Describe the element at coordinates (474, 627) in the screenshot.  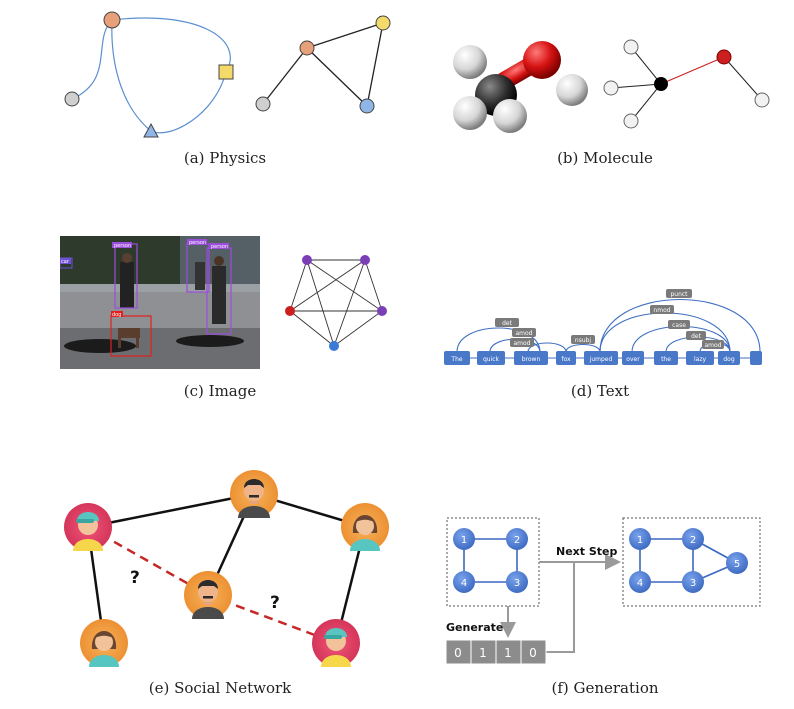
I see `generate-label: Generate` at that location.